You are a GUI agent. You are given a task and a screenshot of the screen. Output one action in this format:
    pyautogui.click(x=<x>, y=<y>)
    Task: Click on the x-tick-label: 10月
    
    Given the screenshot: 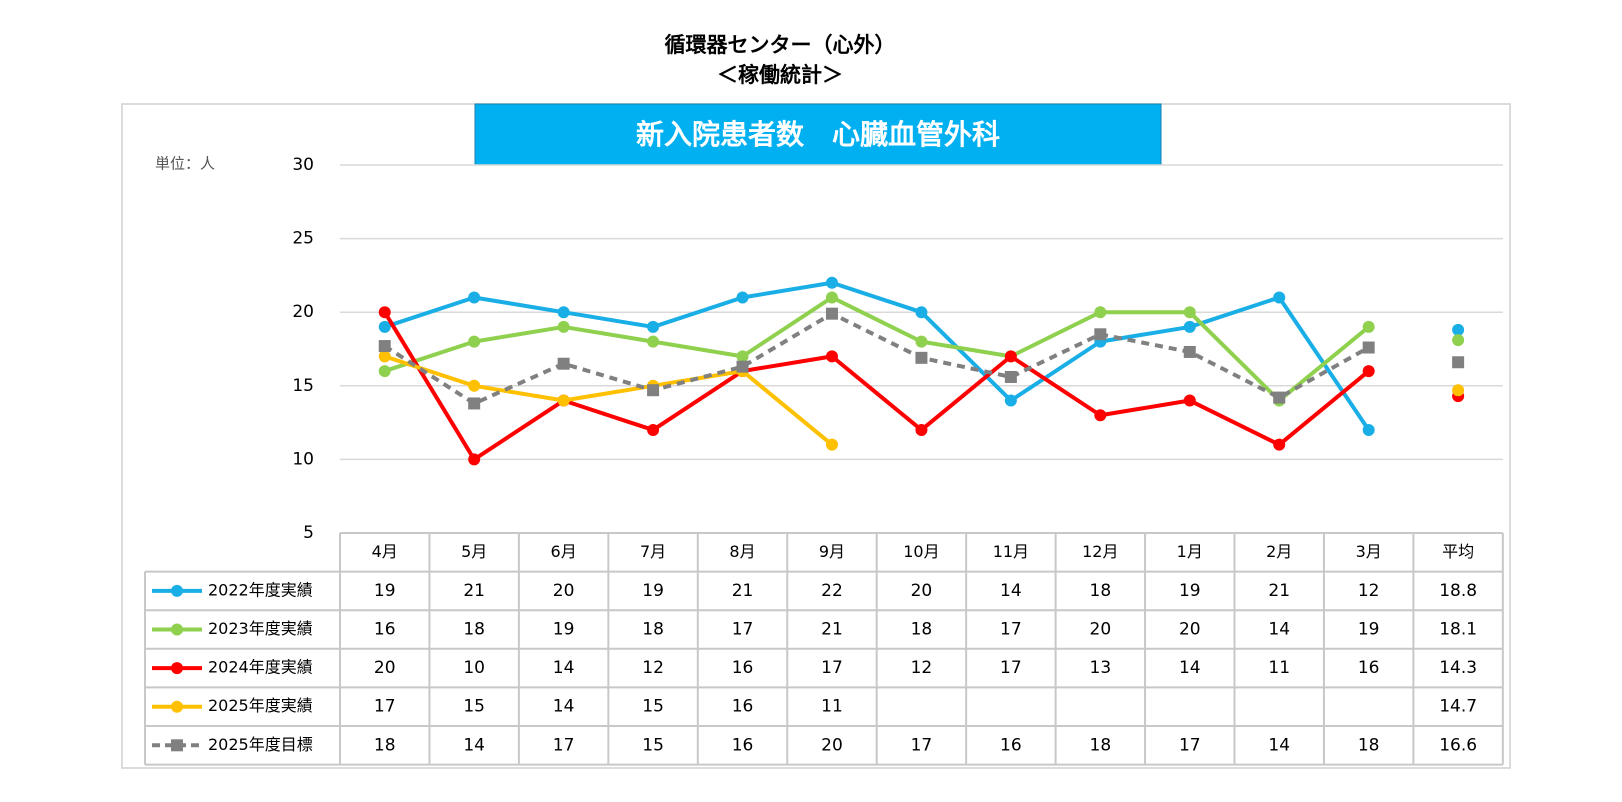 What is the action you would take?
    pyautogui.click(x=921, y=551)
    